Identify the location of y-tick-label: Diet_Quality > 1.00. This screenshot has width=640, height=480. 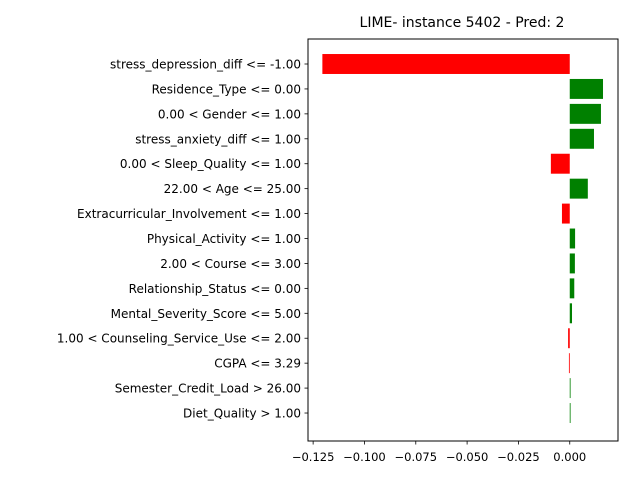
(242, 414).